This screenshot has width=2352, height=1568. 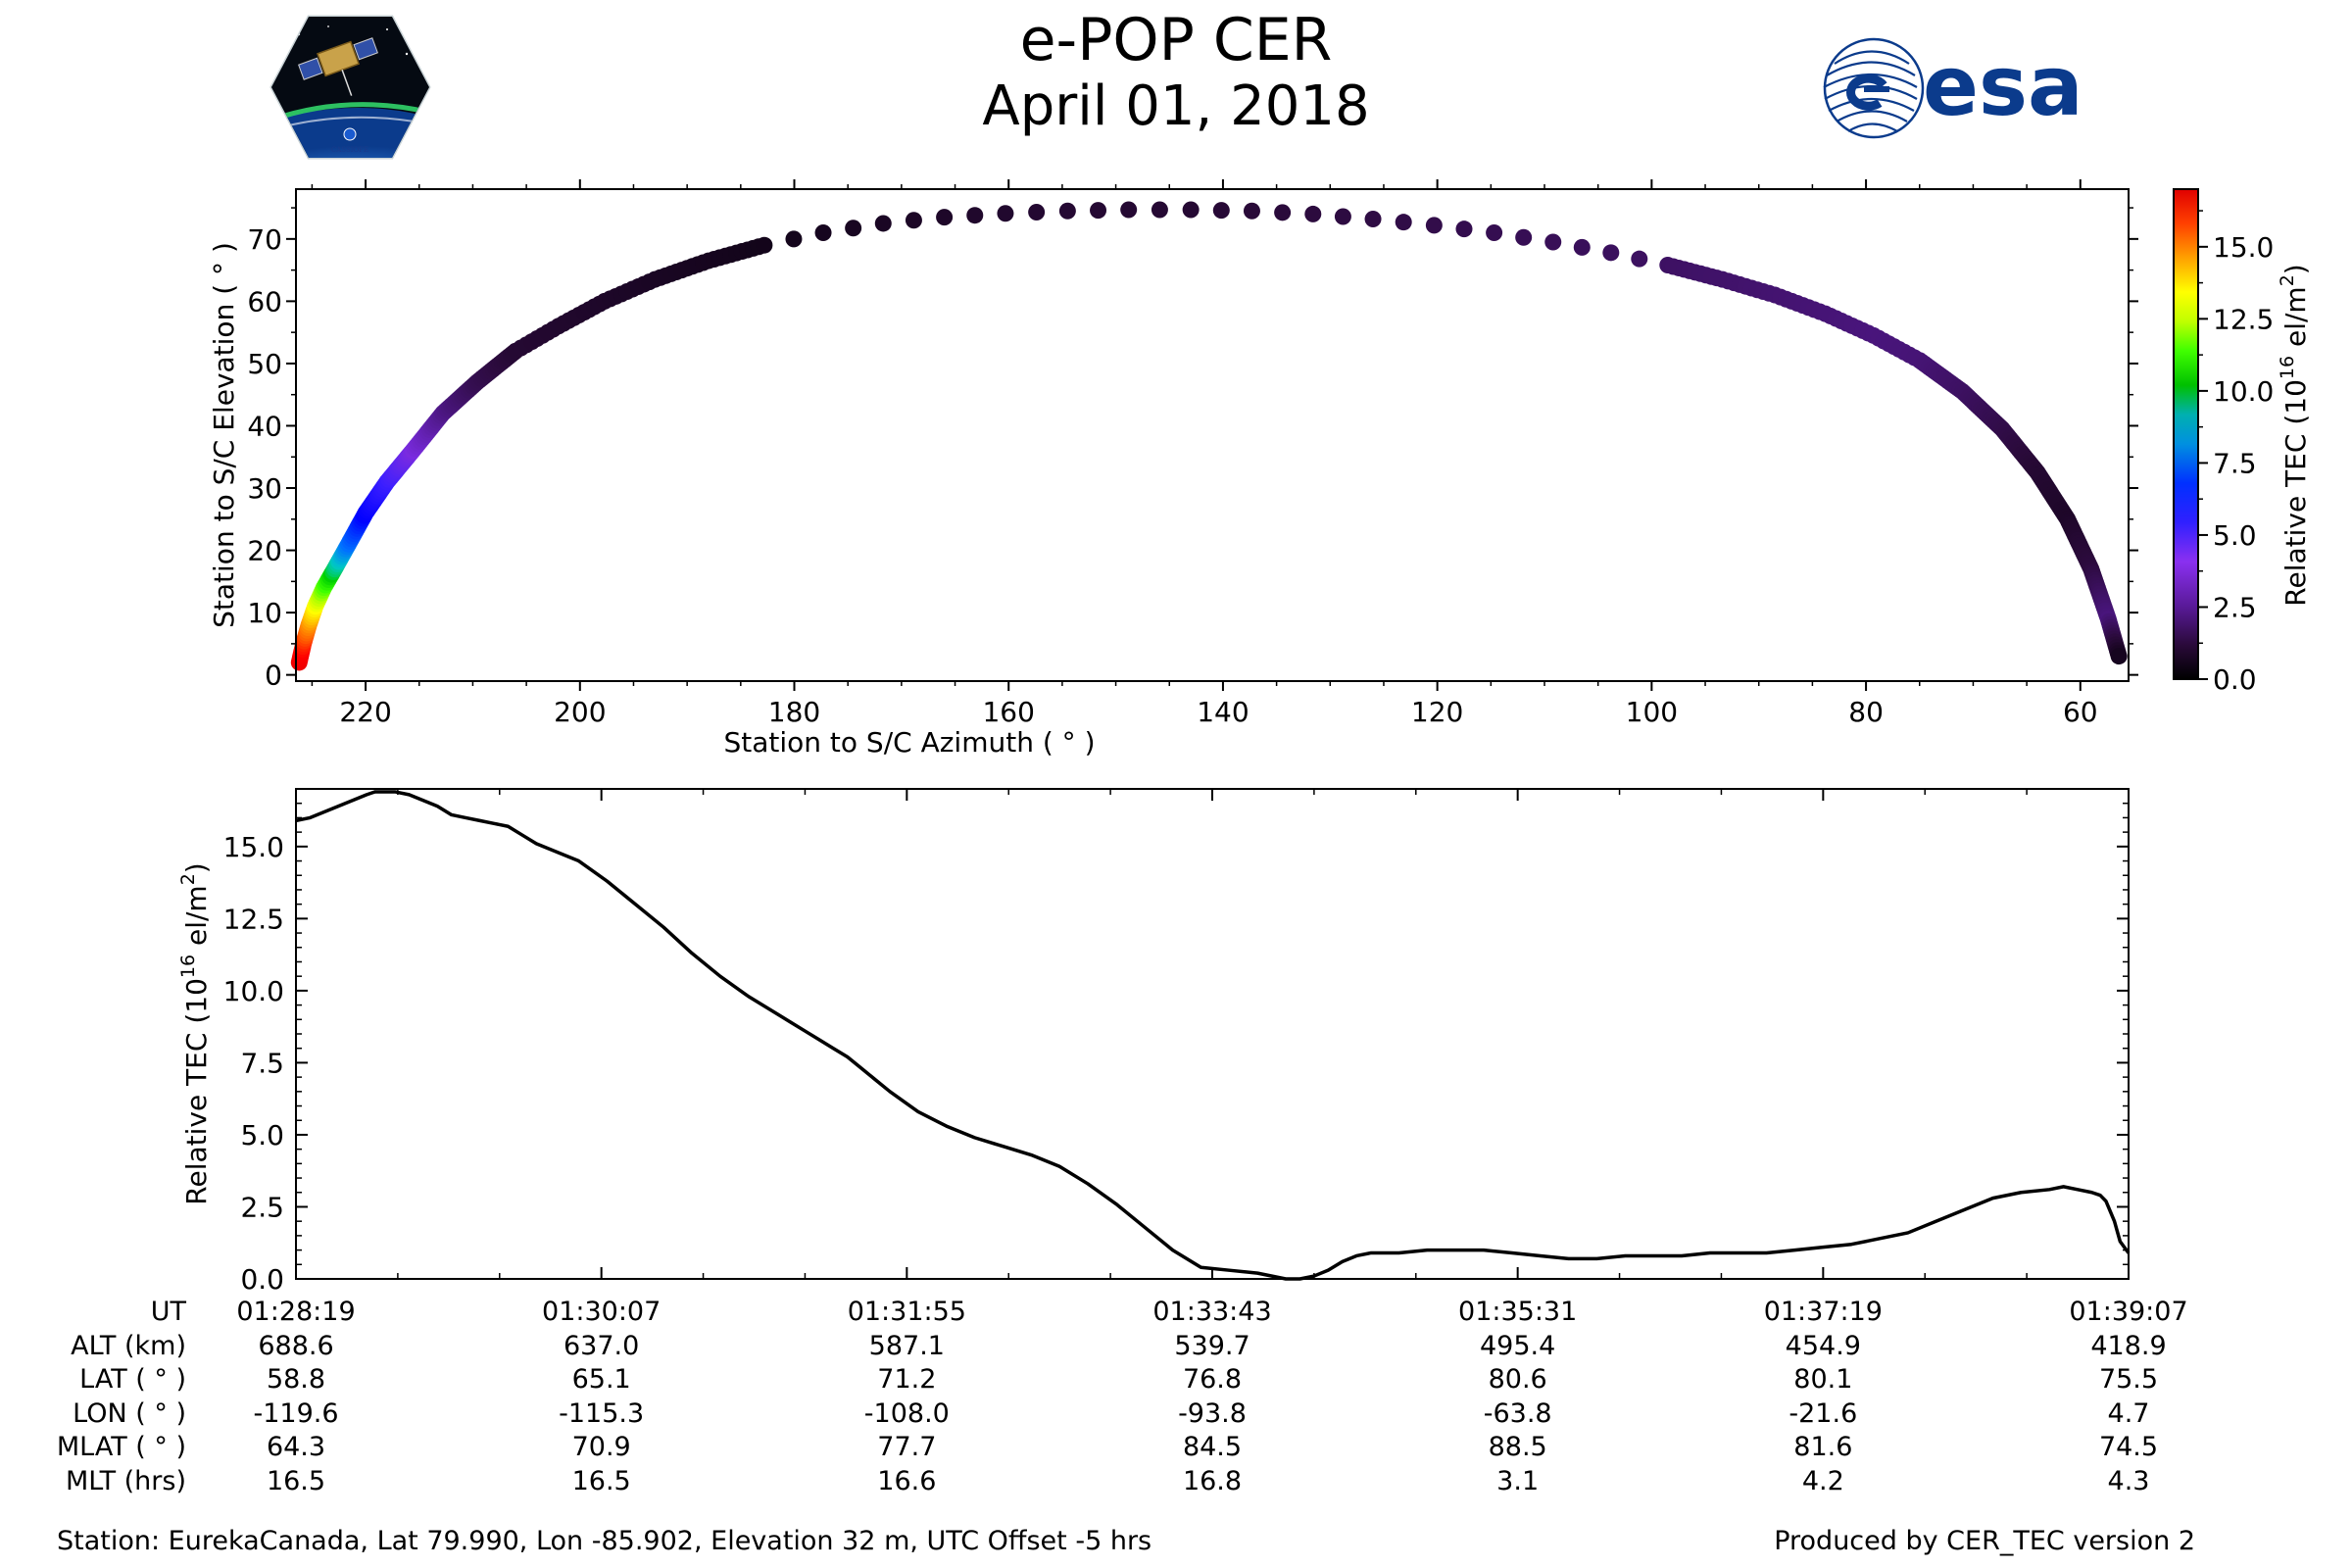 I want to click on elevation-tick-label: 20, so click(x=264, y=551).